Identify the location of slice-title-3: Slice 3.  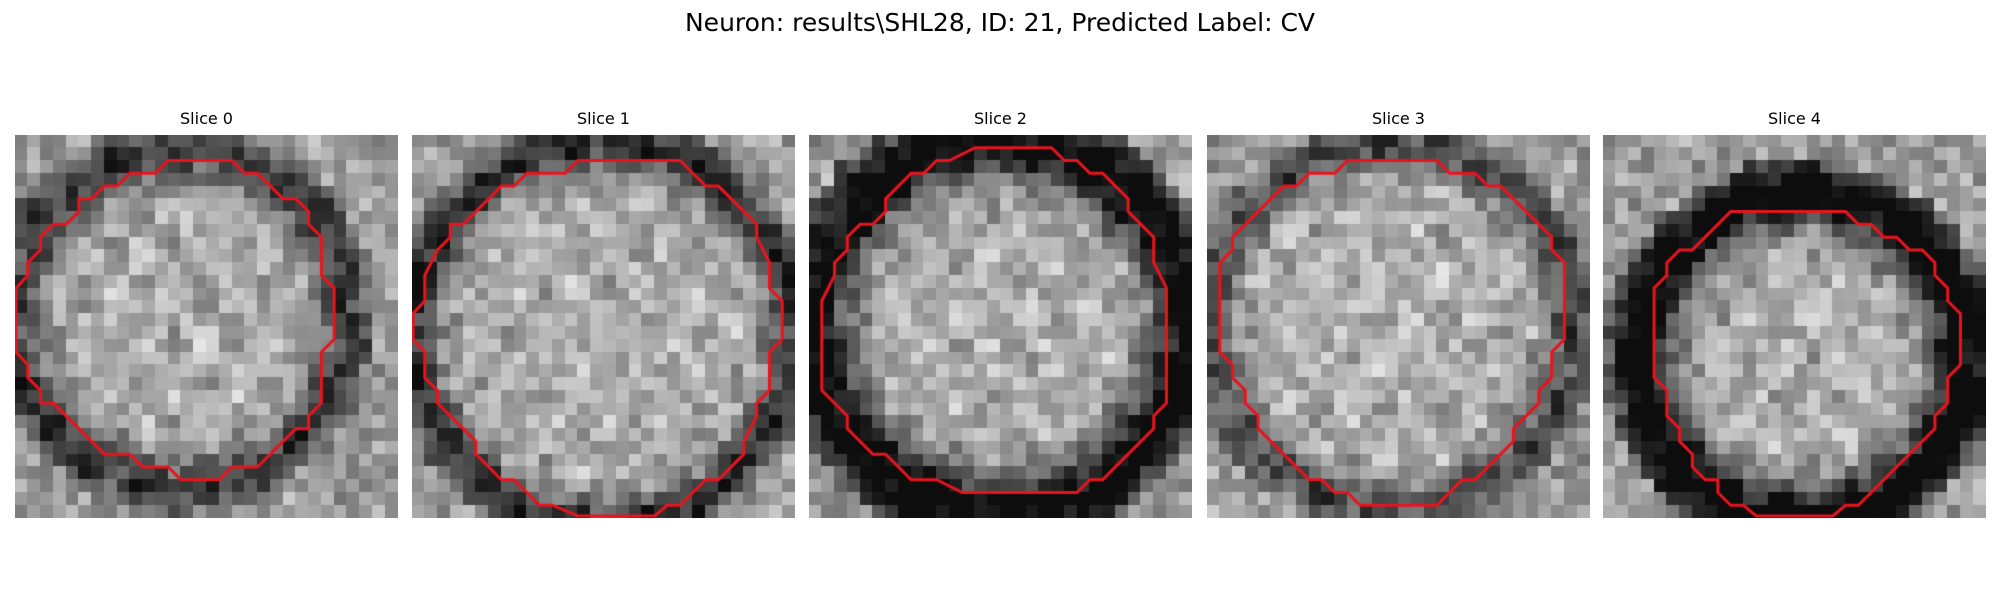
(1398, 118).